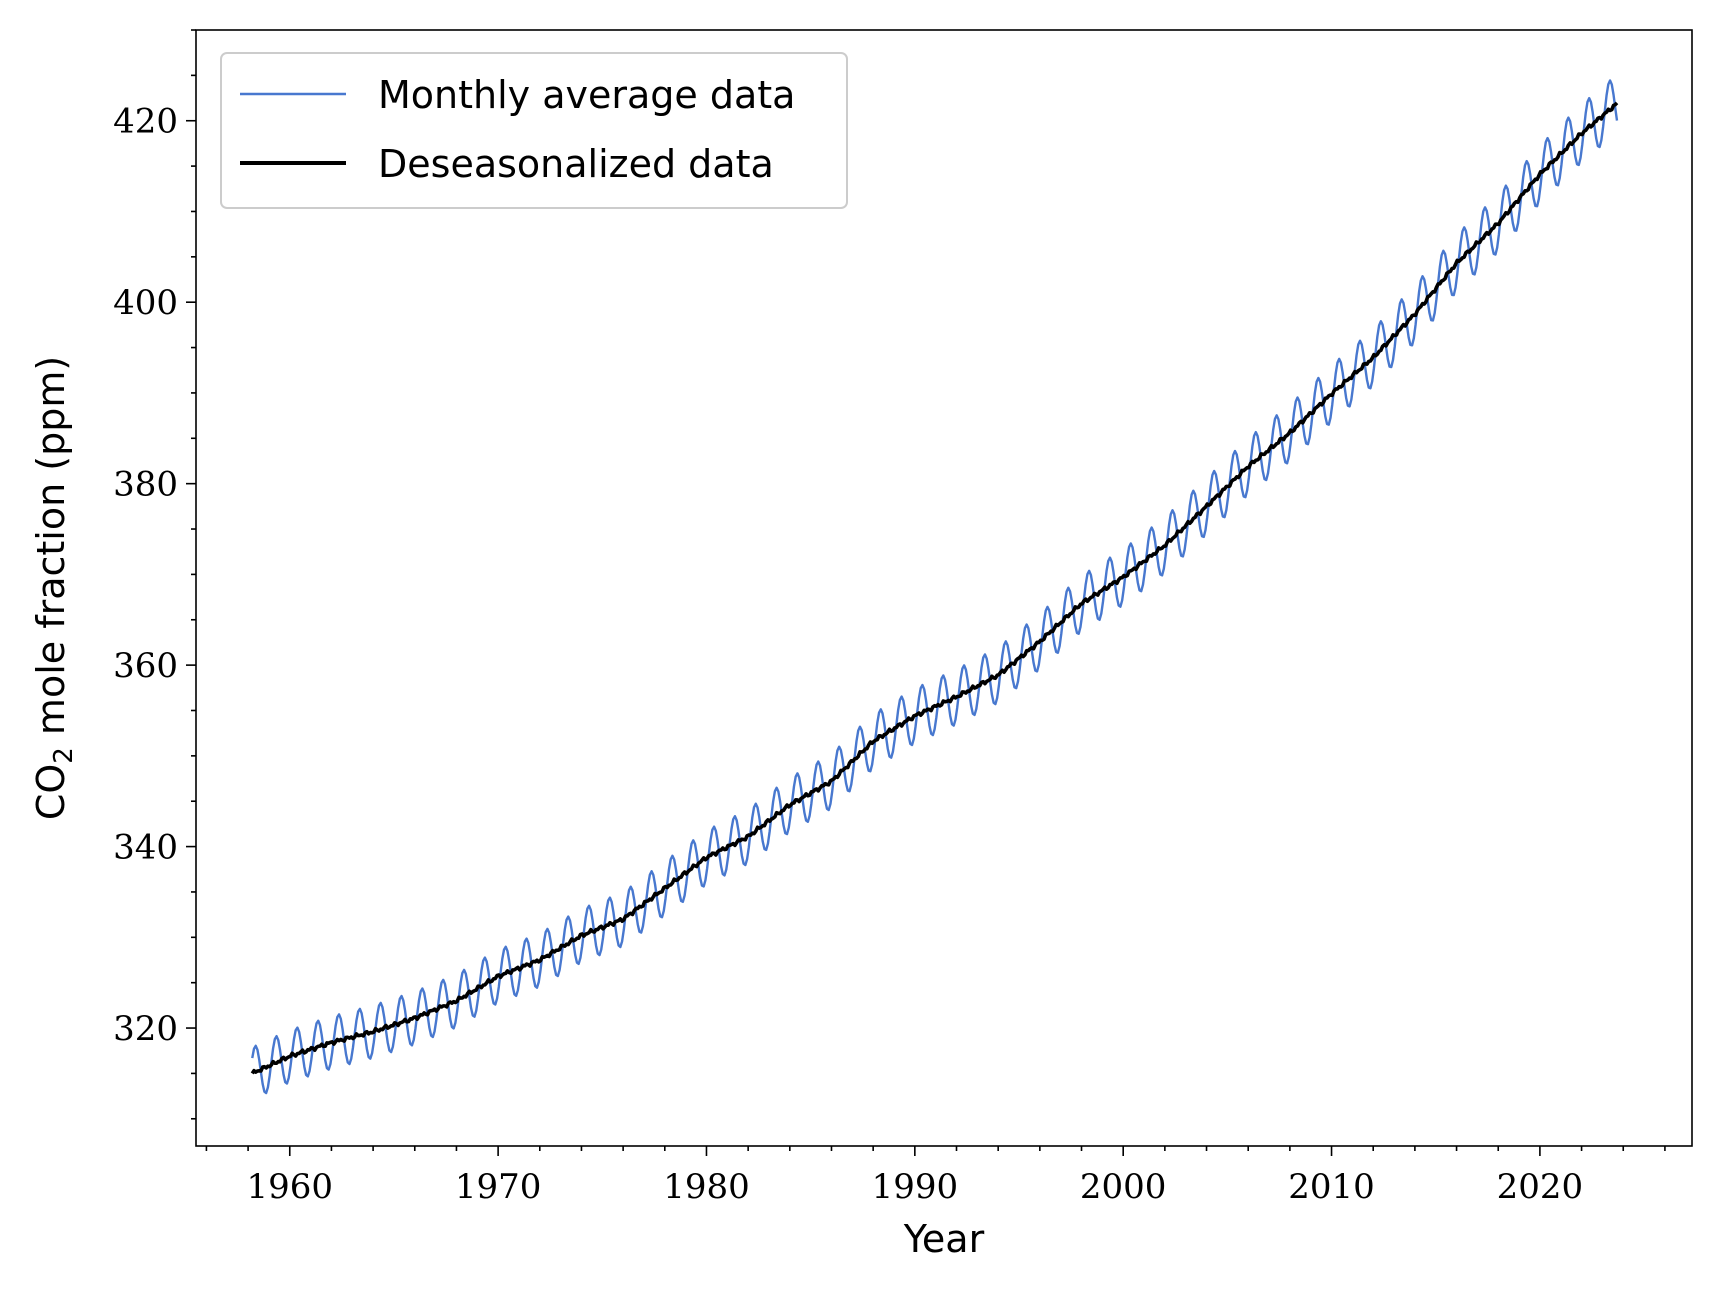 The width and height of the screenshot is (1712, 1299). I want to click on legend-label-deseasonalized: Deseasonalized data, so click(576, 164).